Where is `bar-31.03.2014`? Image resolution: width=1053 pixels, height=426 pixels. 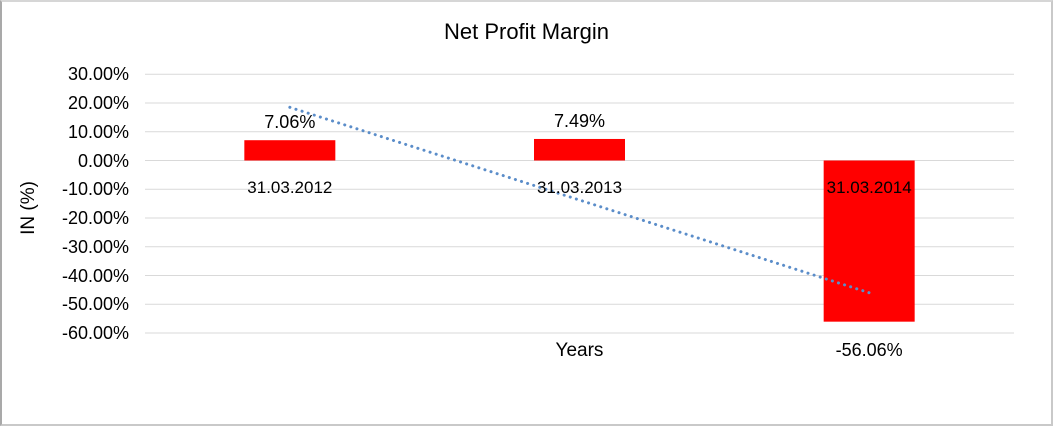 bar-31.03.2014 is located at coordinates (869, 241).